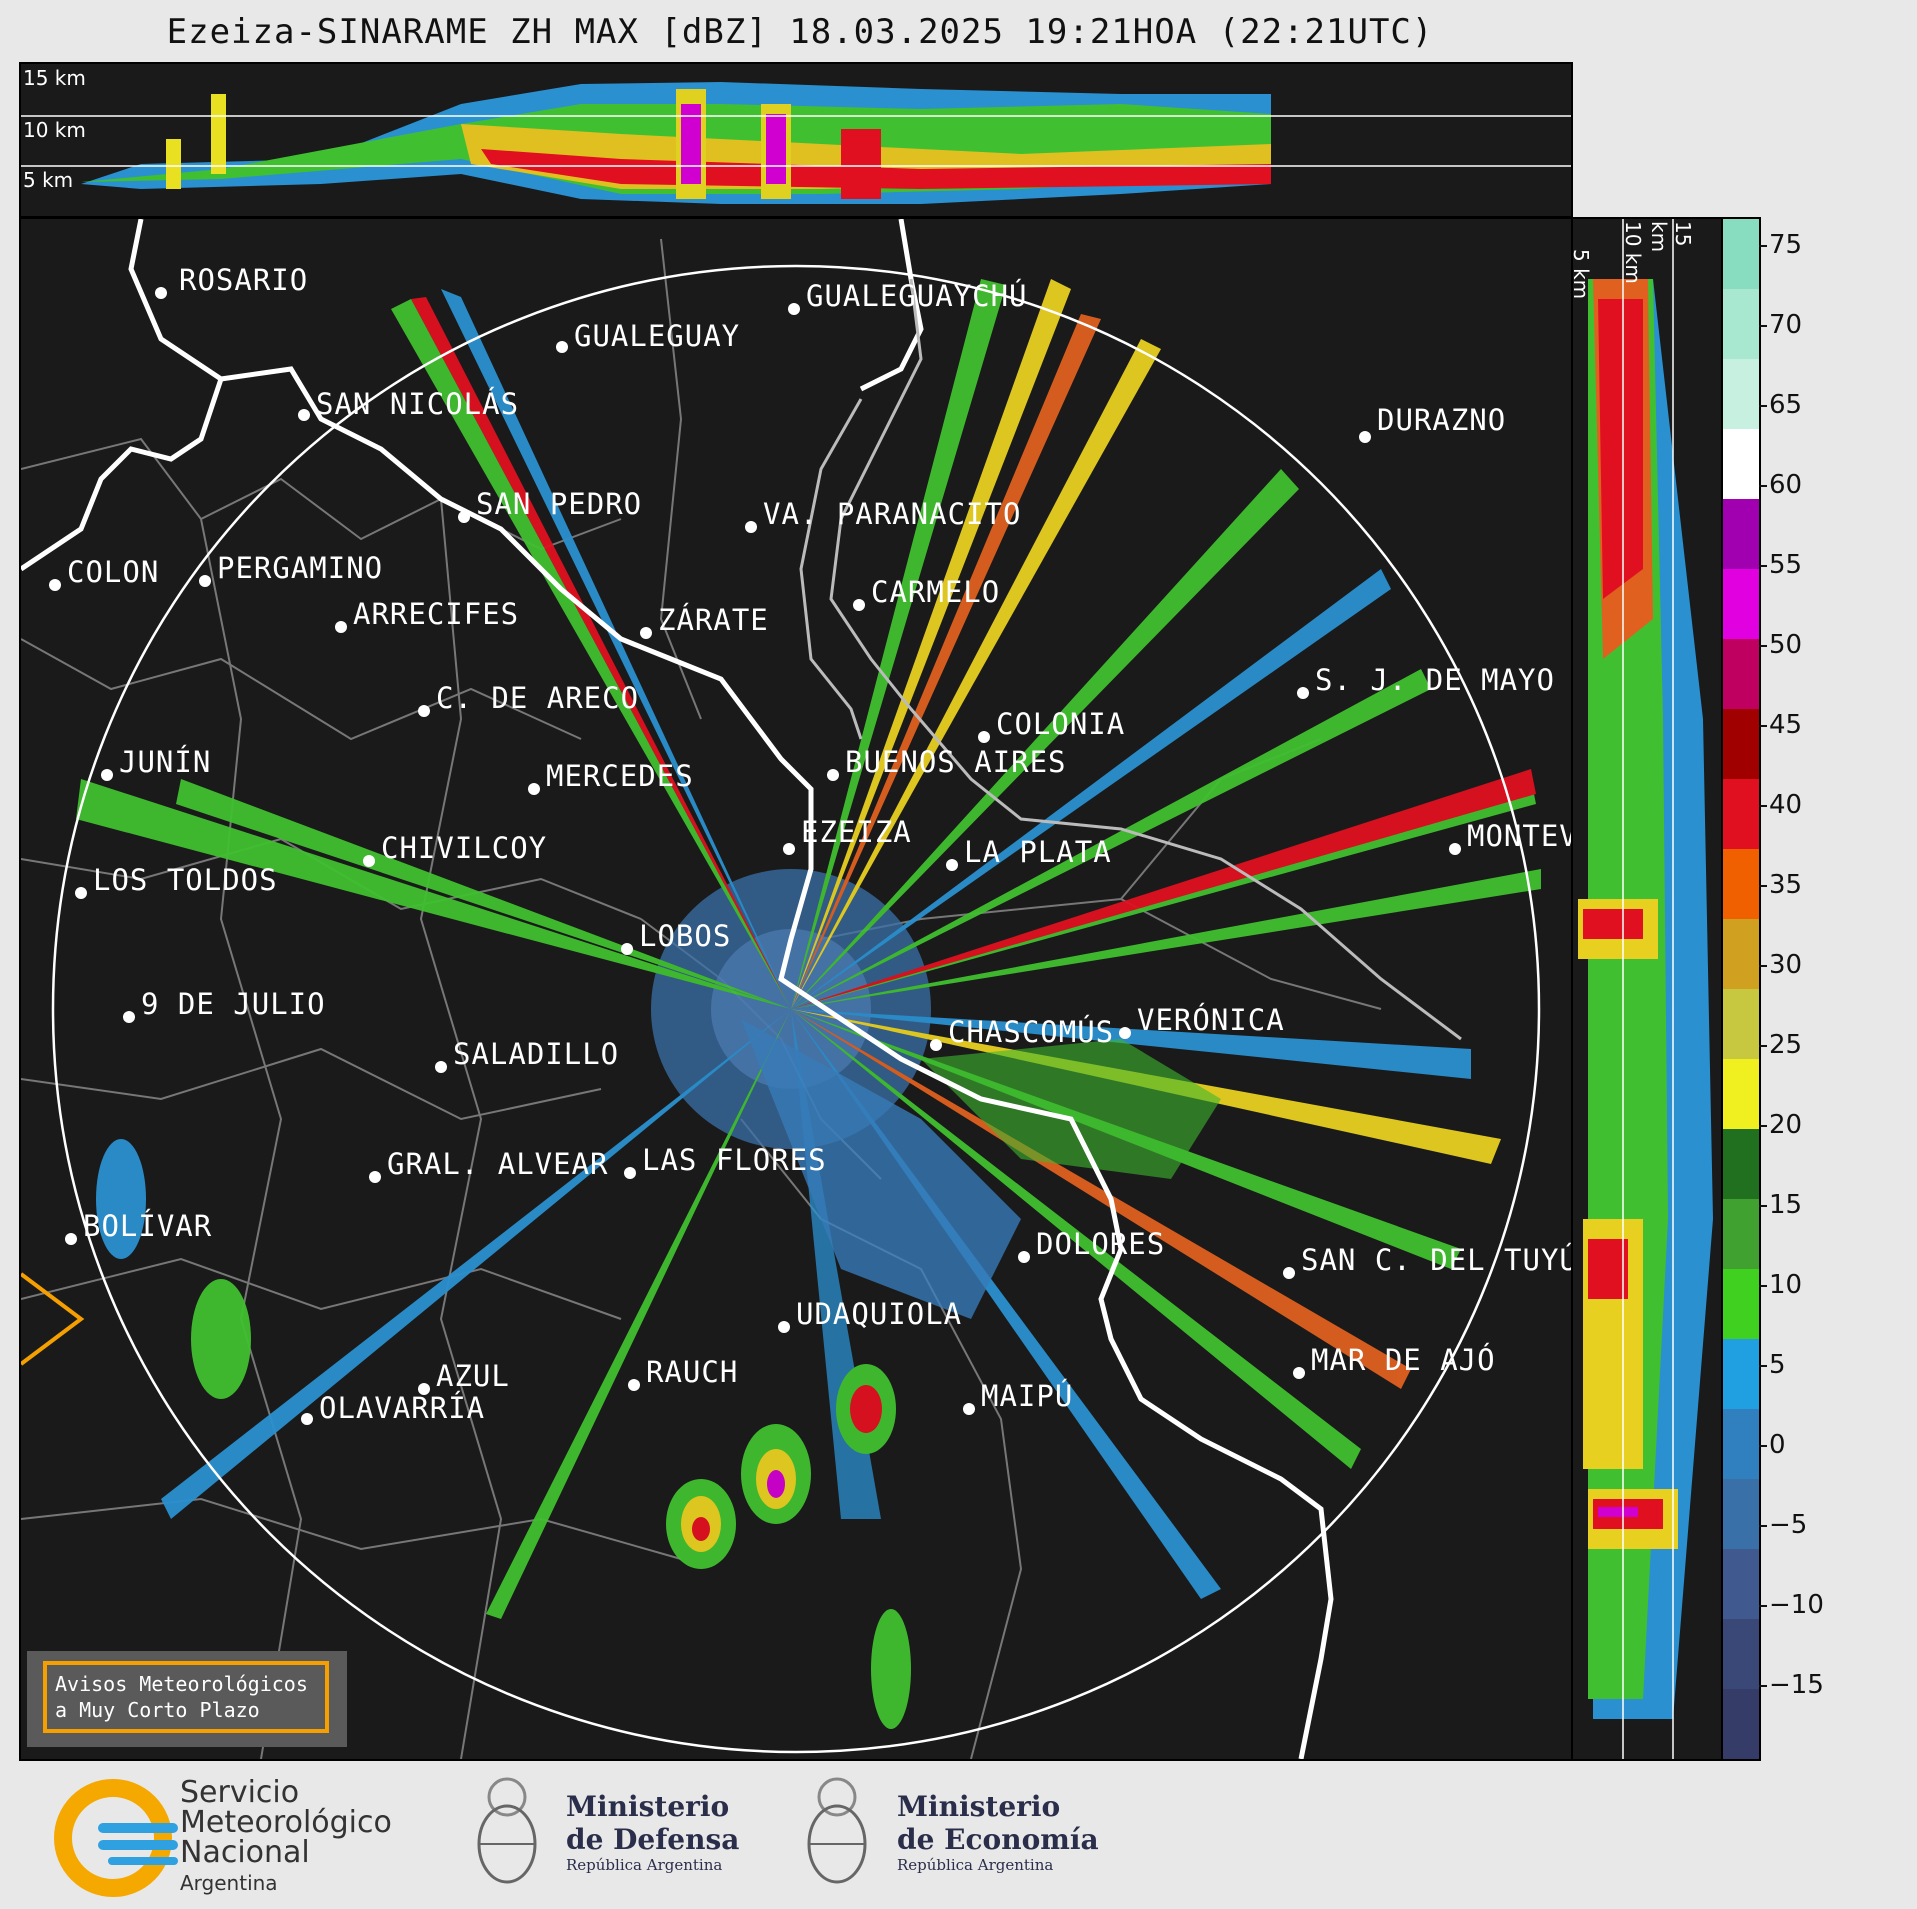 The width and height of the screenshot is (1917, 1909). Describe the element at coordinates (1786, 245) in the screenshot. I see `colorbar-tick-label: 75` at that location.